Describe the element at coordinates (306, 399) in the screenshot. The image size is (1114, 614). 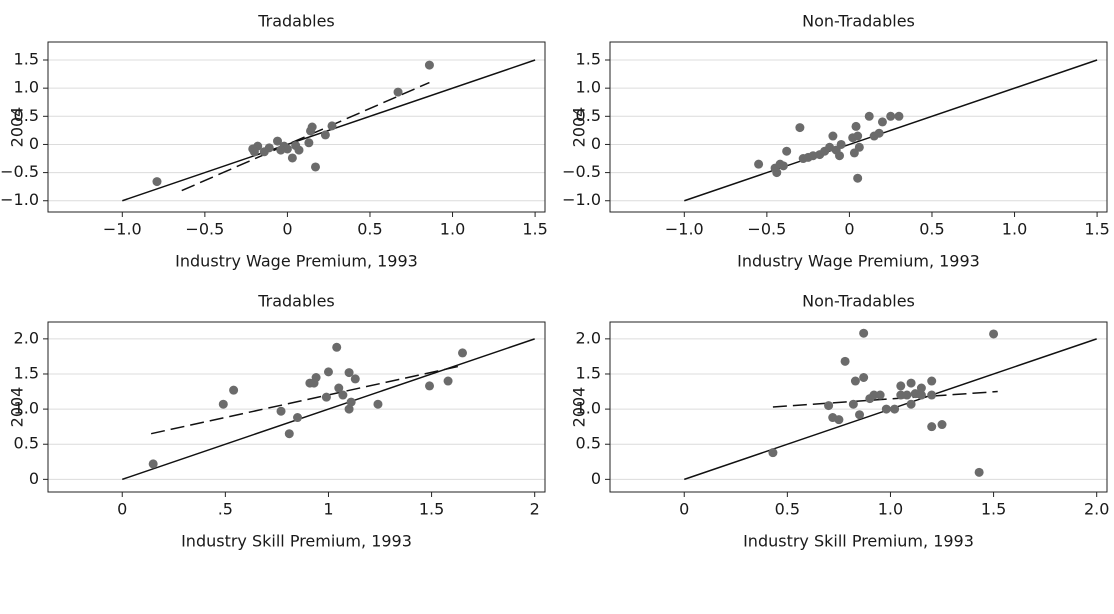
I see `fit-line` at that location.